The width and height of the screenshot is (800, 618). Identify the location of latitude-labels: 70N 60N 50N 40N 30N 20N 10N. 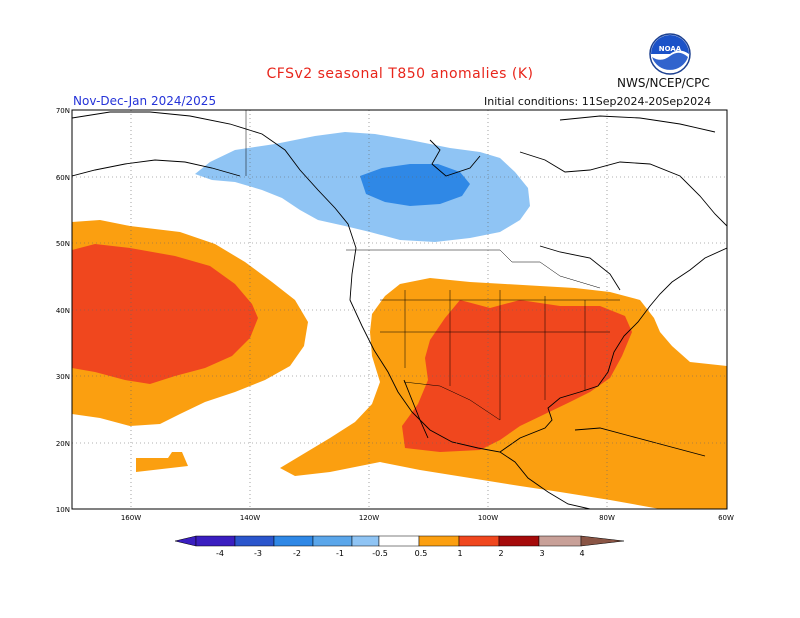
(63, 310).